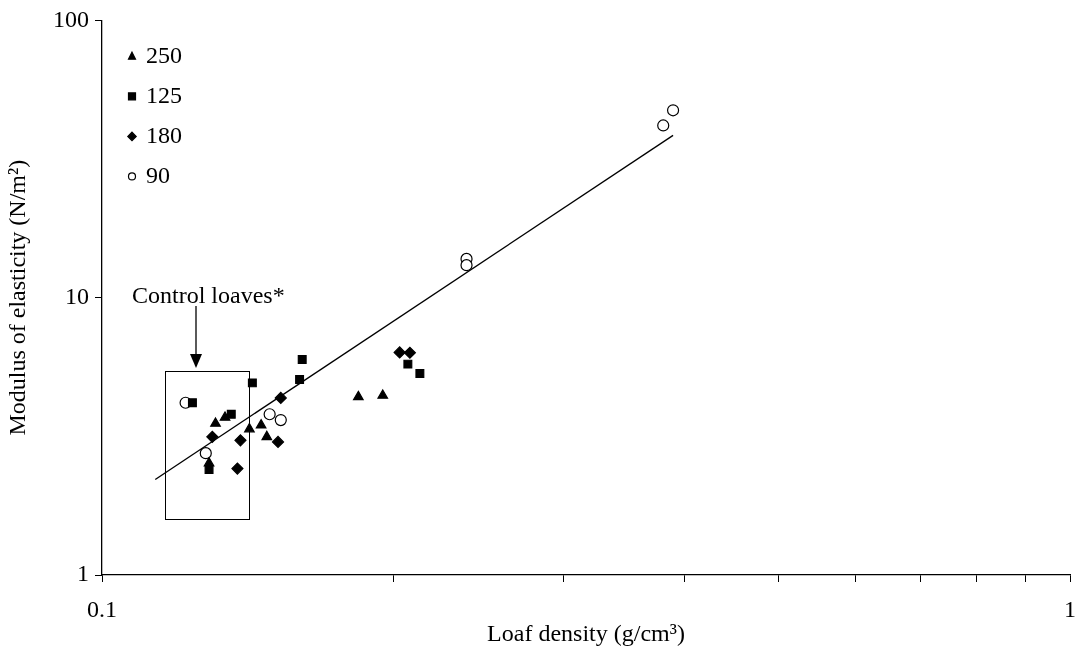 Image resolution: width=1090 pixels, height=653 pixels. Describe the element at coordinates (164, 134) in the screenshot. I see `legend-label: 180` at that location.